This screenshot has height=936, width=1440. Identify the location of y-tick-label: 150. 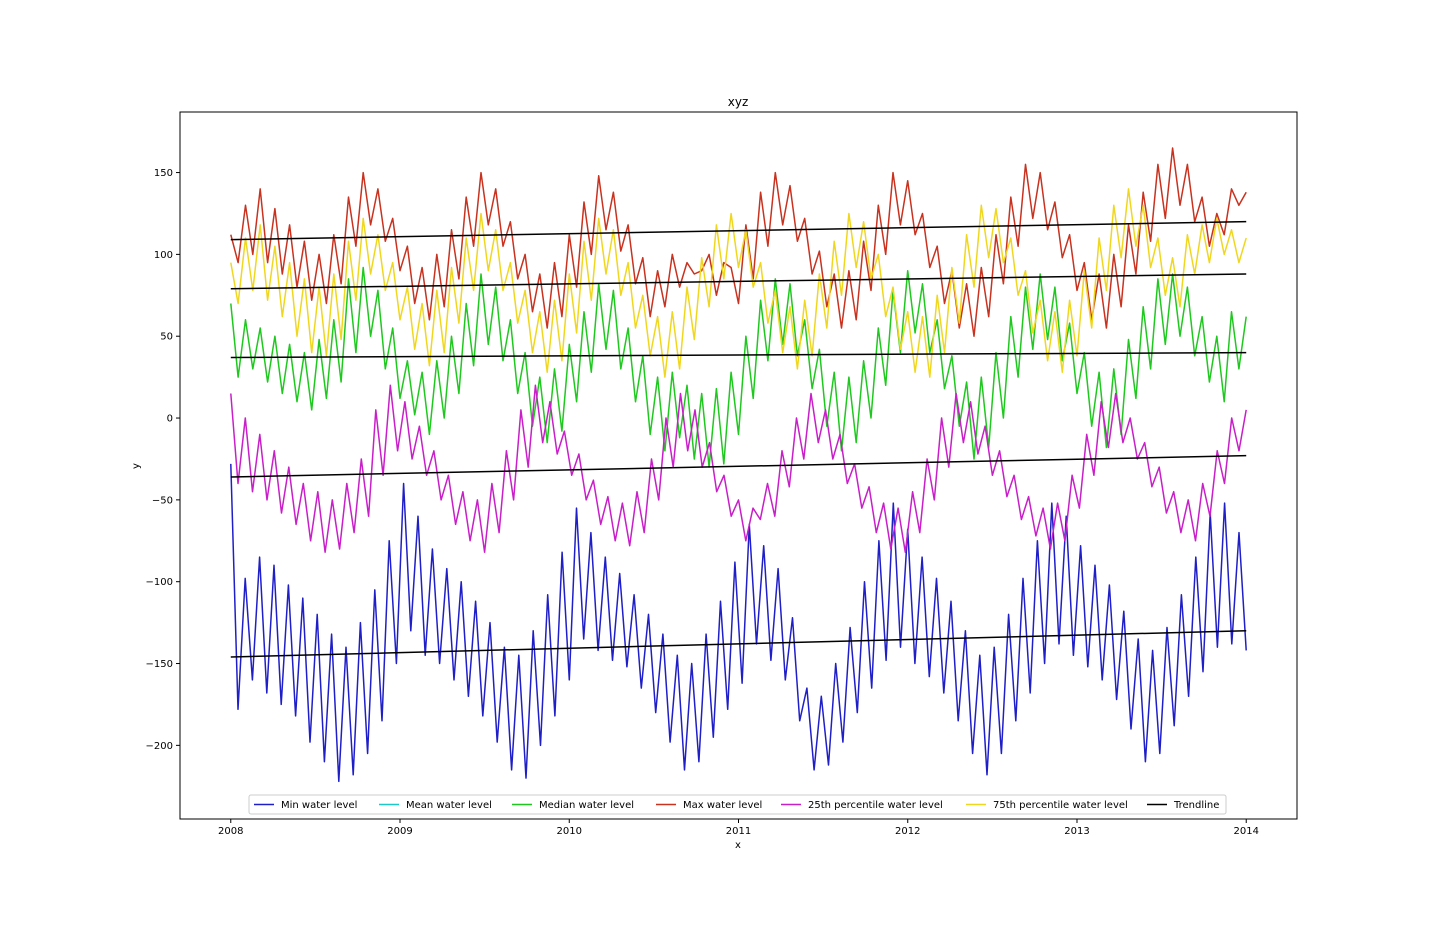
(163, 173).